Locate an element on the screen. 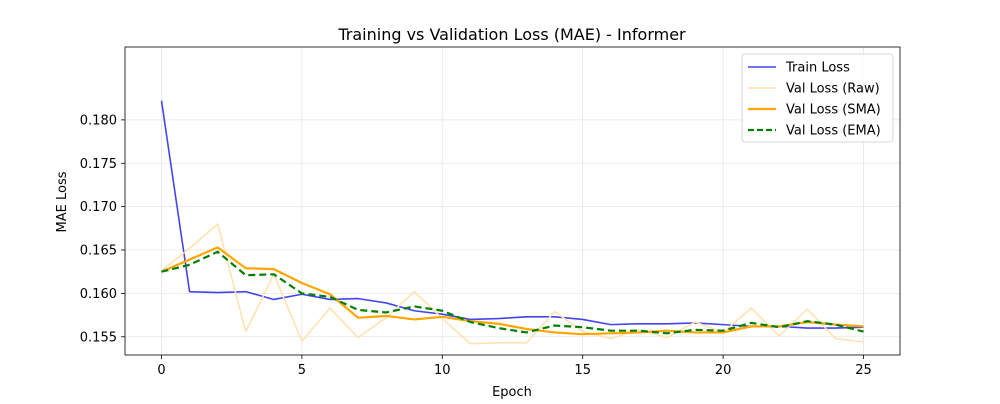 This screenshot has width=1000, height=404. x-tick-label: 0 is located at coordinates (161, 370).